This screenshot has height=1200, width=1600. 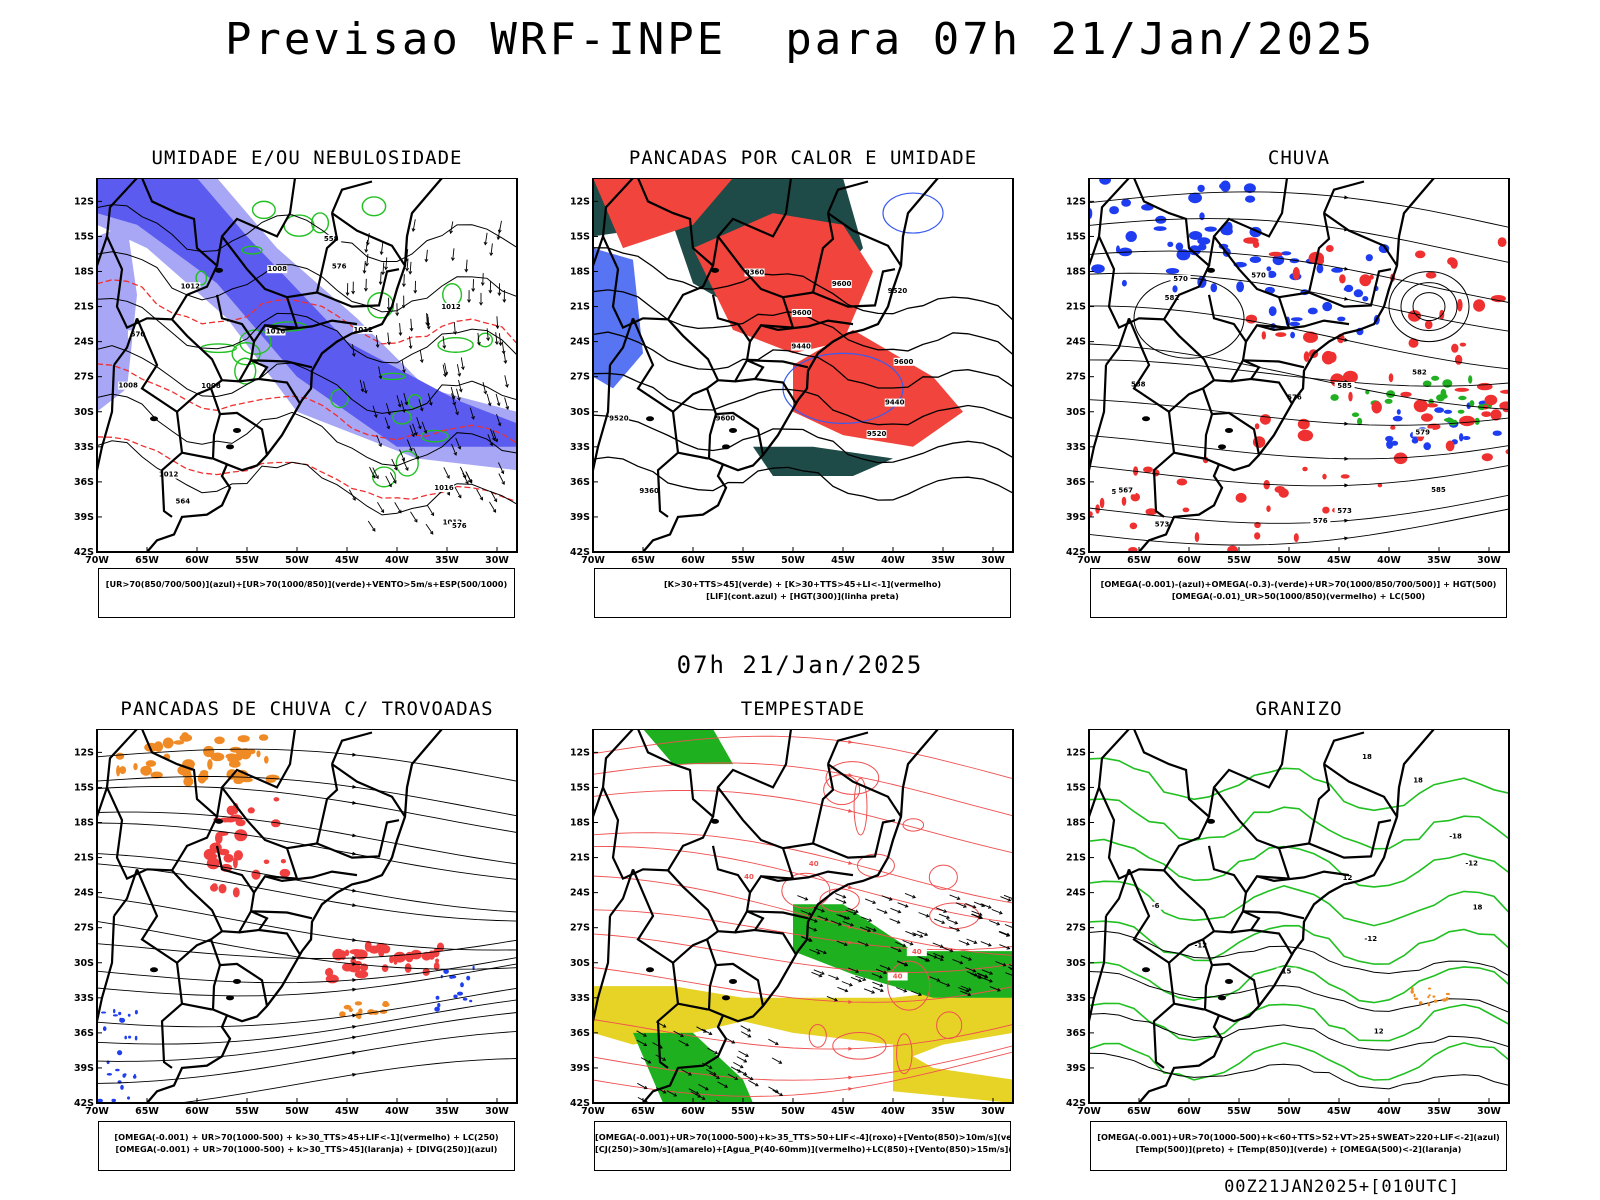 What do you see at coordinates (84, 412) in the screenshot?
I see `lat-tick-label: 30S` at bounding box center [84, 412].